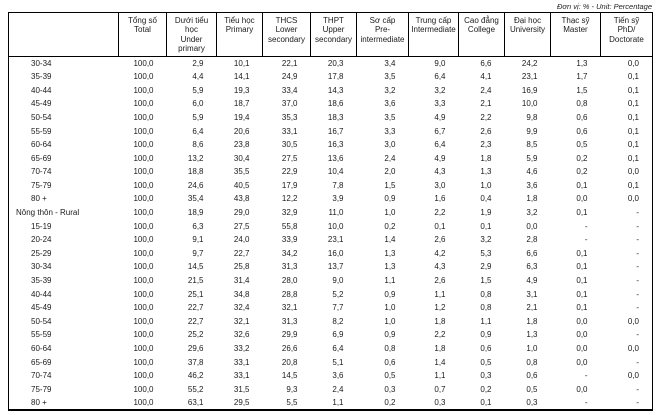 The image size is (660, 415). Describe the element at coordinates (289, 199) in the screenshot. I see `cell: 12,2` at that location.